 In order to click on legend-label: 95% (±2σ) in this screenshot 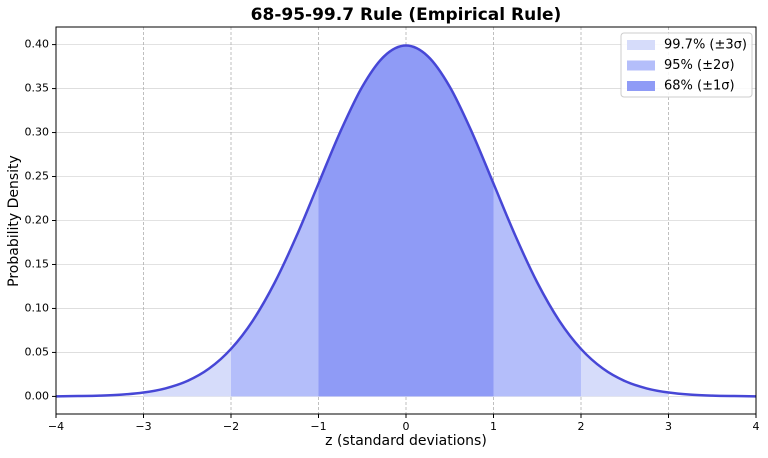, I will do `click(699, 65)`.